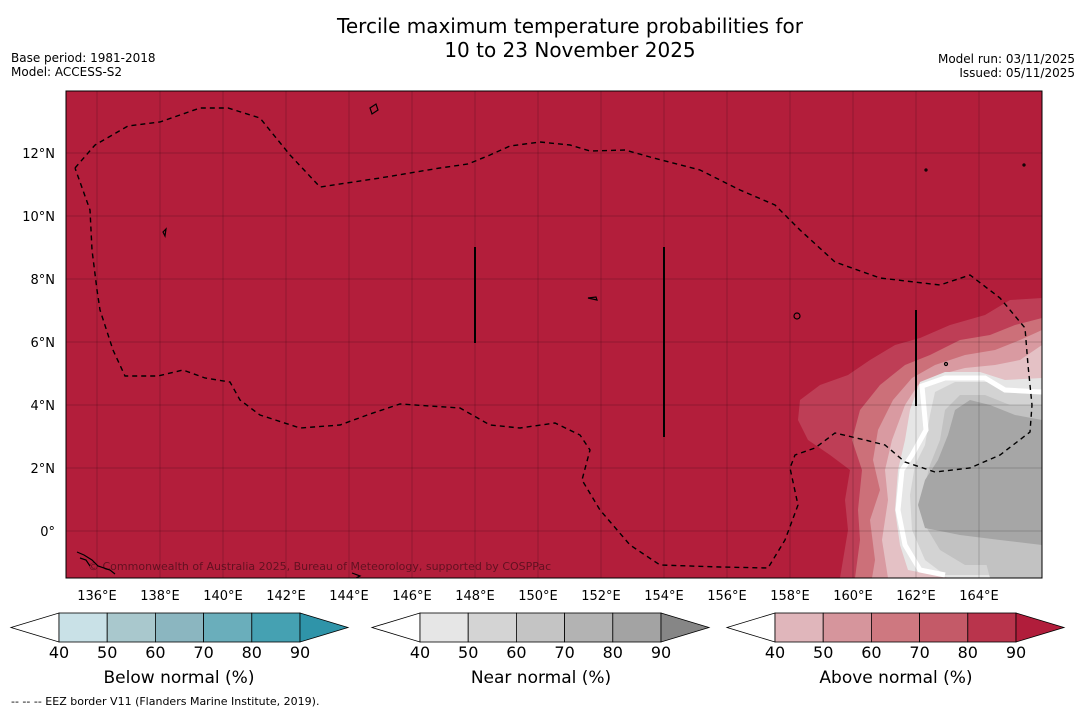  Describe the element at coordinates (790, 596) in the screenshot. I see `lon-tick-label: 158°E` at that location.